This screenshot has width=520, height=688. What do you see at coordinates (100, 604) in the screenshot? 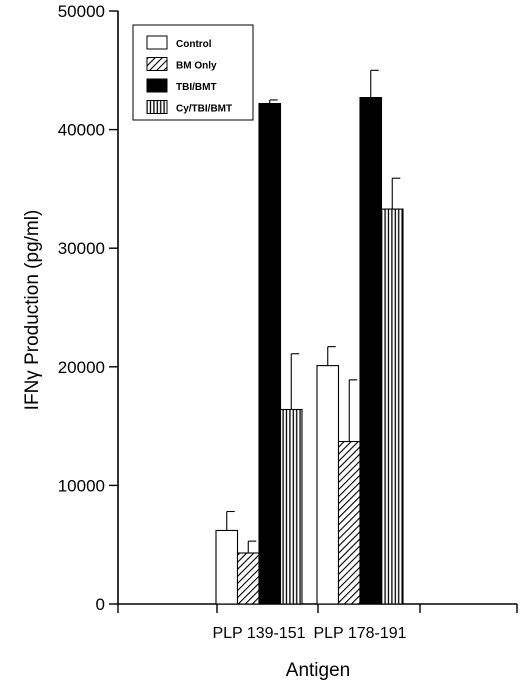
I see `y-tick-label: 0` at bounding box center [100, 604].